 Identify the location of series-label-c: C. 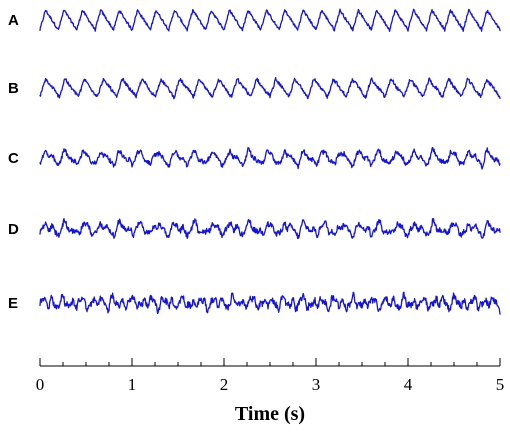
(13, 158).